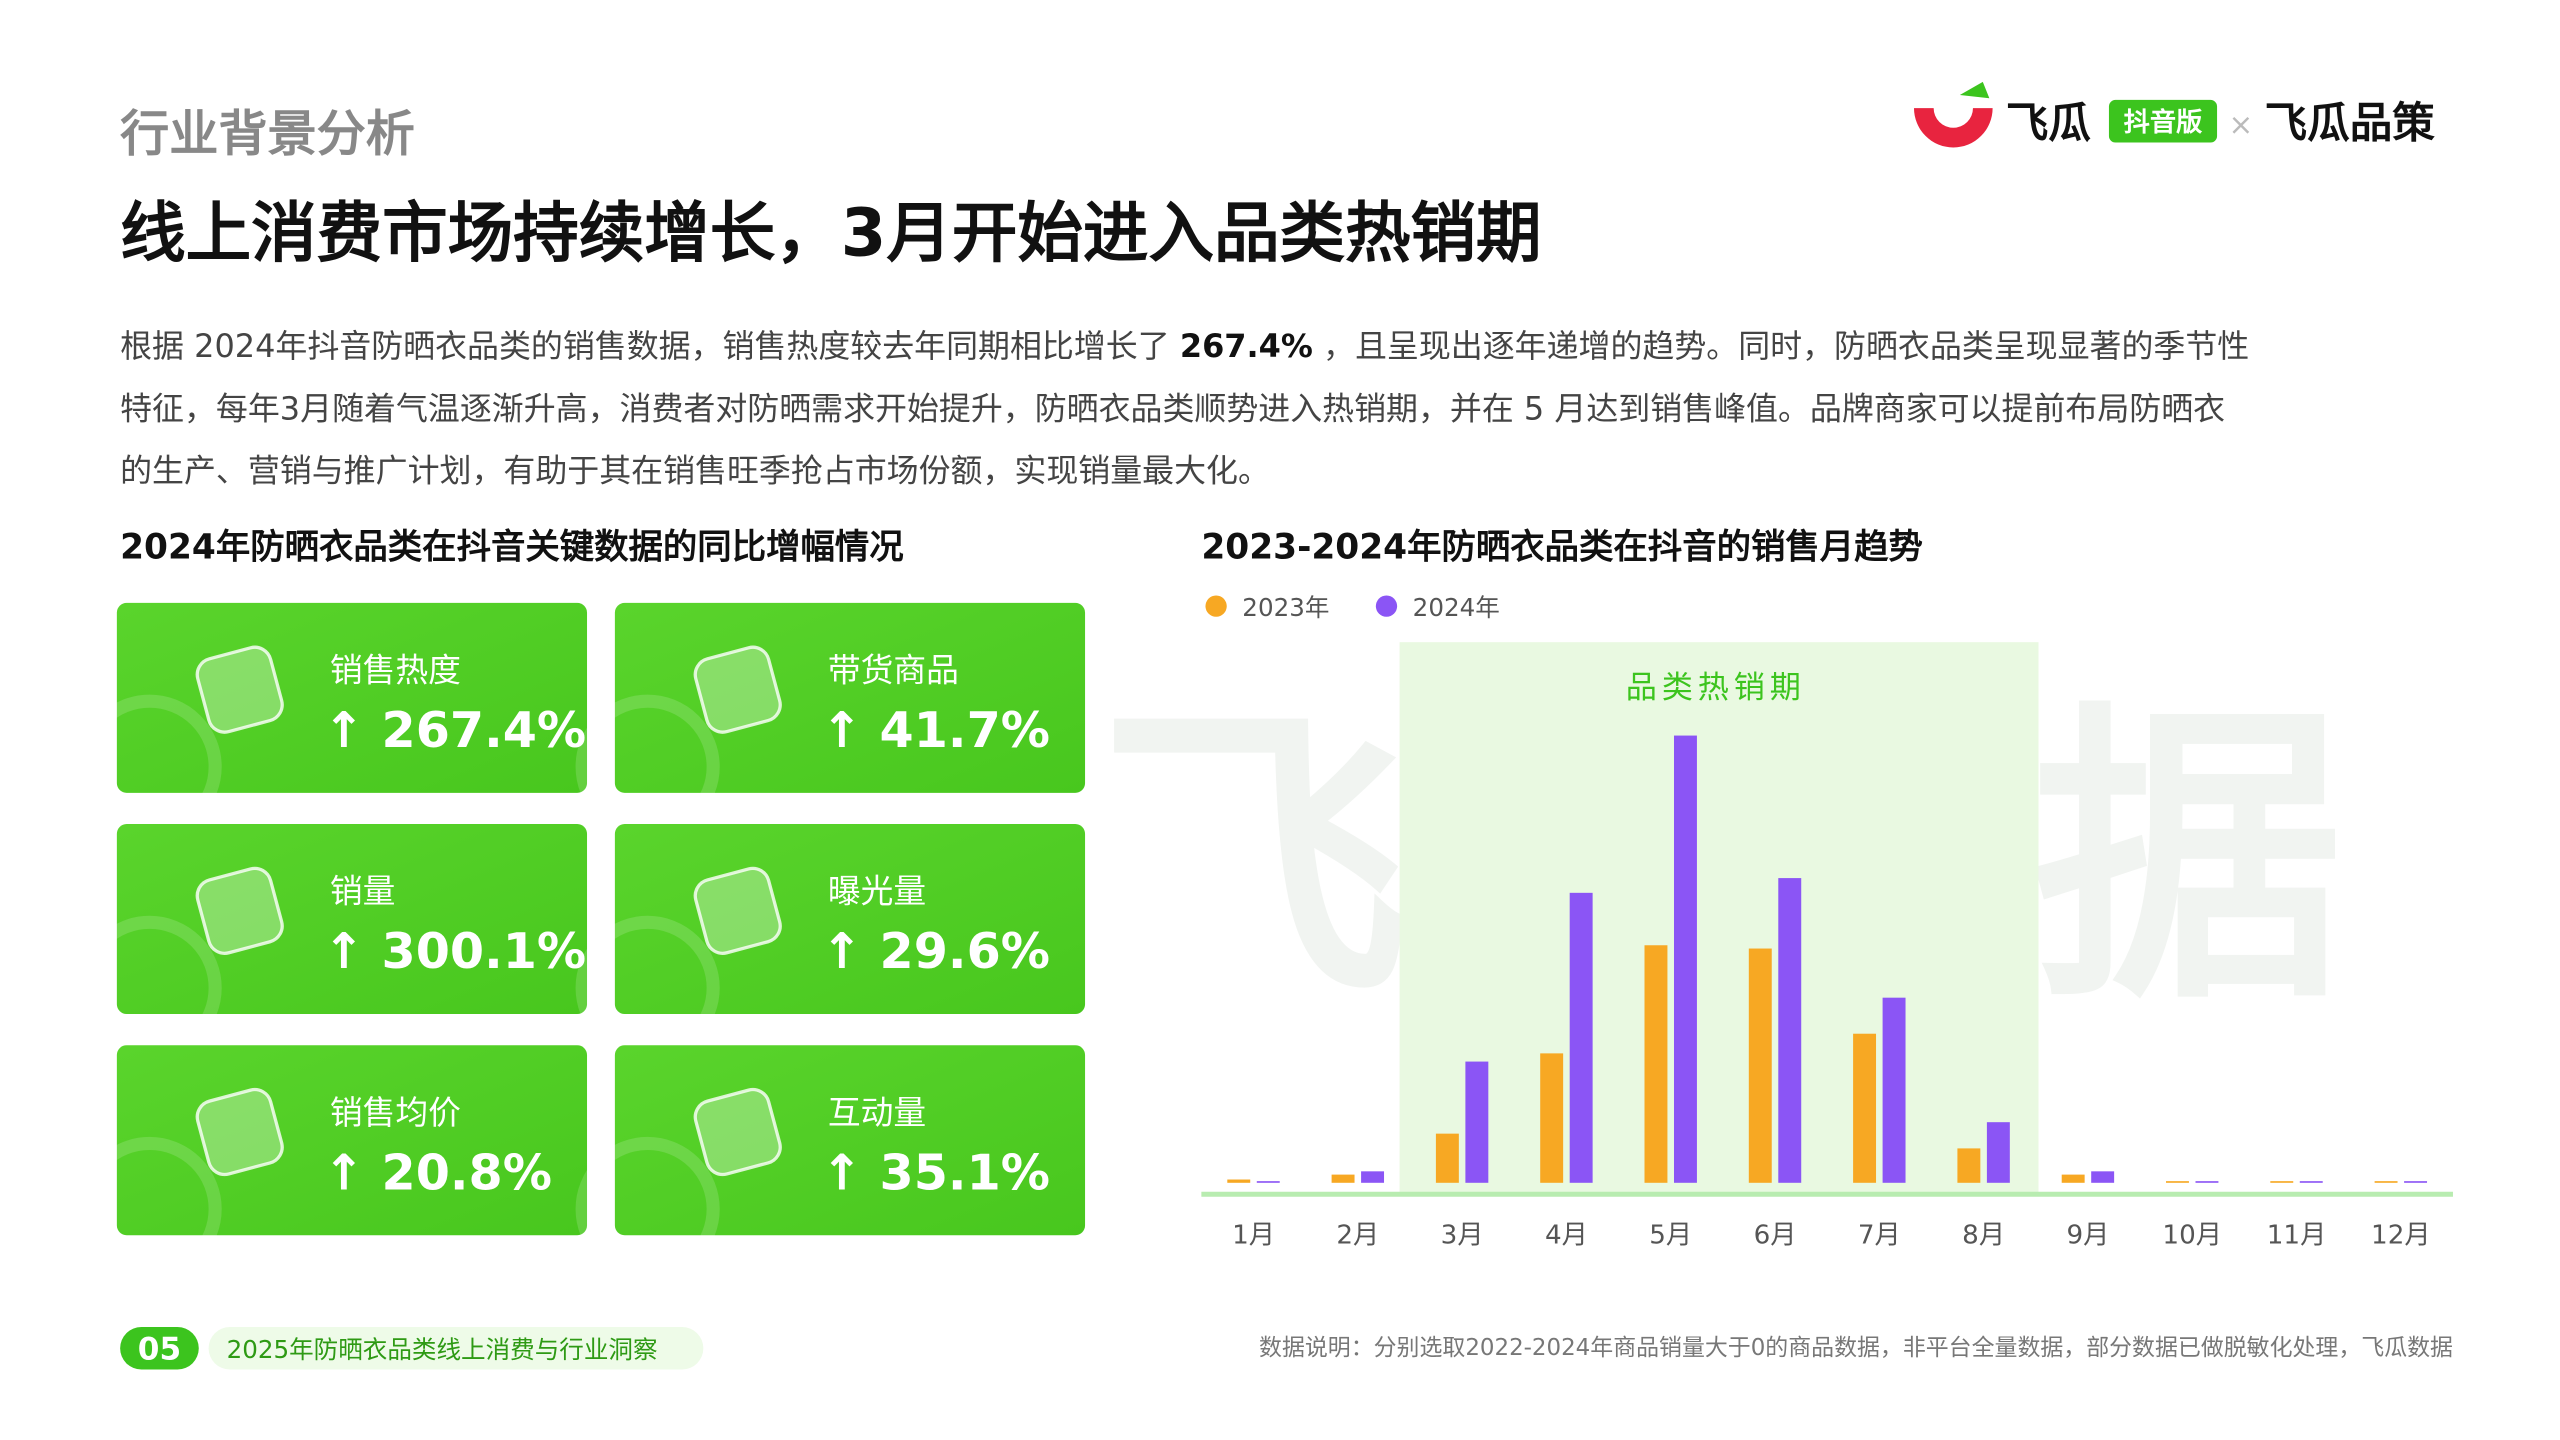 This screenshot has width=2560, height=1440. Describe the element at coordinates (437, 1172) in the screenshot. I see `card-value: ↑ 20.8%` at that location.